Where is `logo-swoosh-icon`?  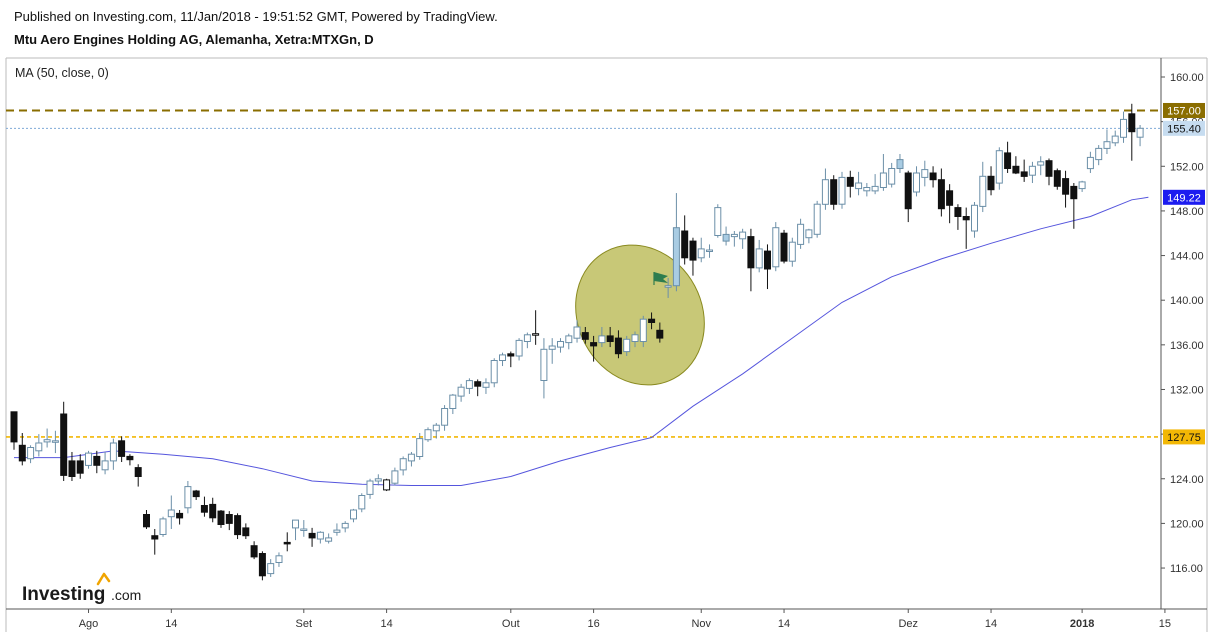
logo-swoosh-icon is located at coordinates (103, 579).